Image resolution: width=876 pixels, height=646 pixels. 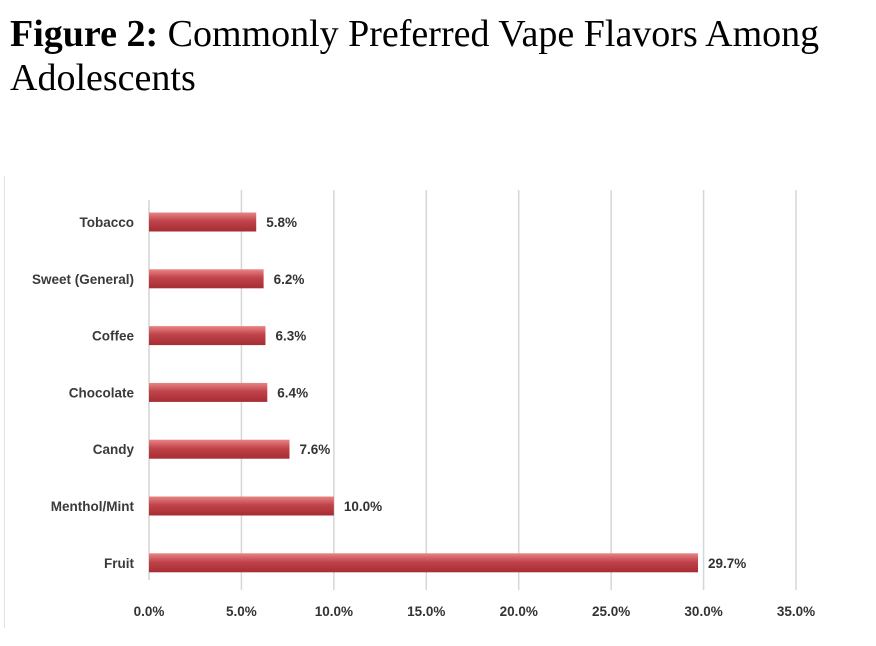 I want to click on bar-menthol-mint, so click(x=241, y=506).